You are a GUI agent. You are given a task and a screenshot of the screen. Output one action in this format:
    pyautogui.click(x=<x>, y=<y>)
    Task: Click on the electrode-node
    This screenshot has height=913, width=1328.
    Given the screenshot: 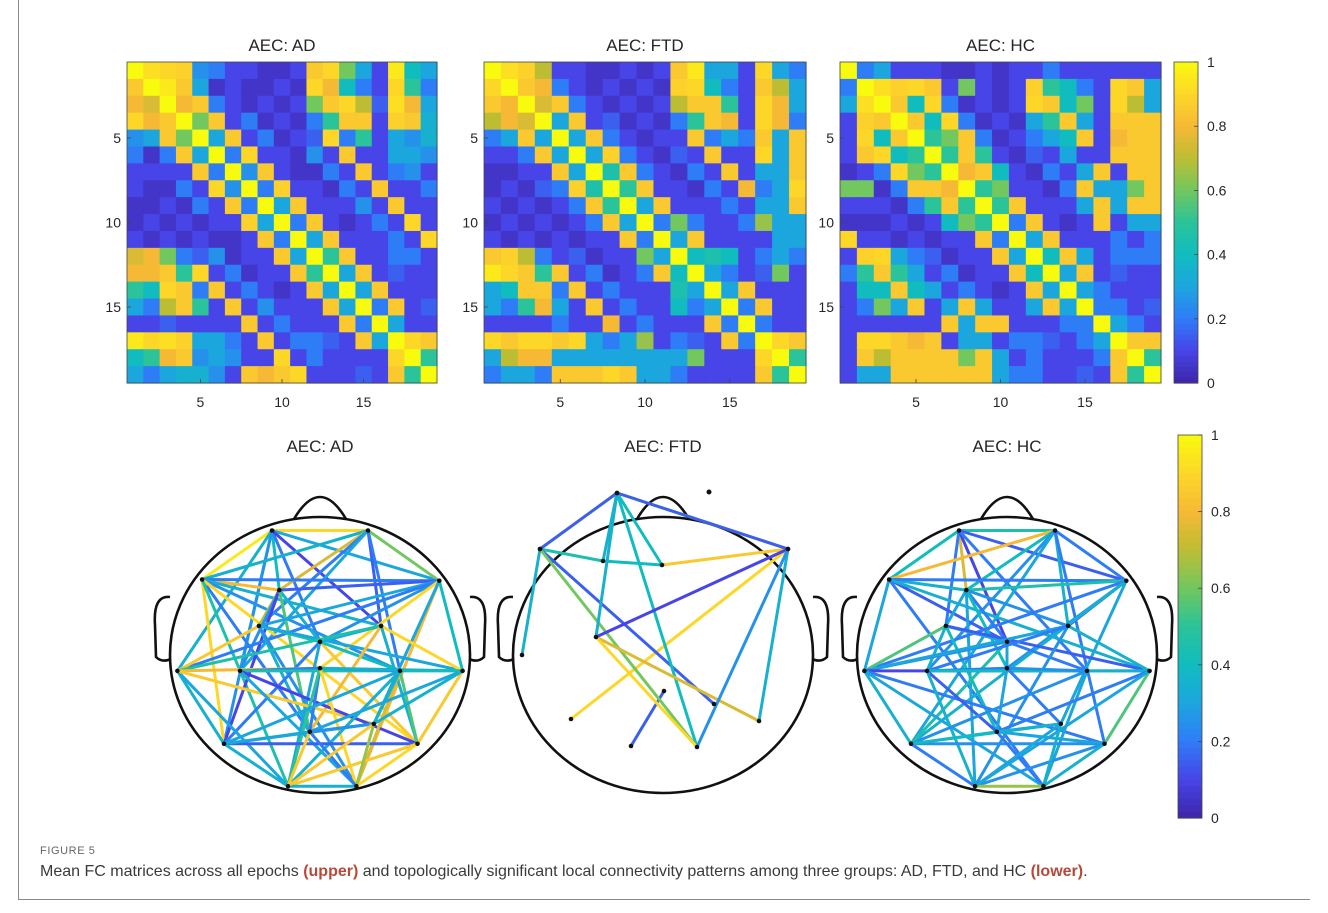 What is the action you would take?
    pyautogui.click(x=374, y=724)
    